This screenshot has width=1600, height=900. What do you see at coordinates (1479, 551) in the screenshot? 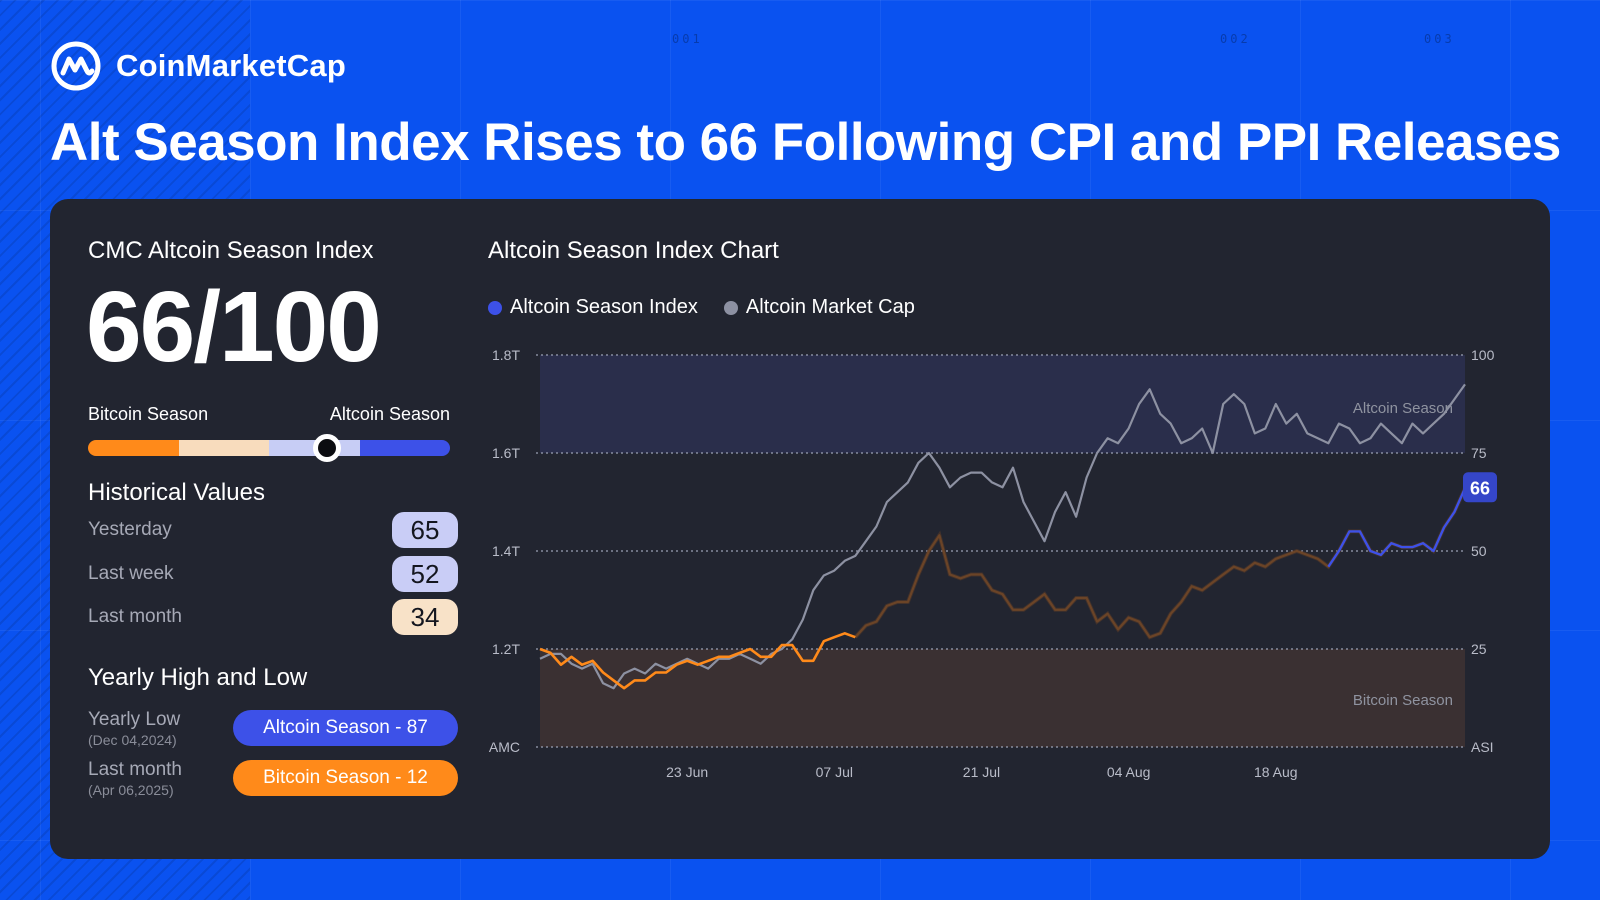
I see `right-tick-label: 50` at bounding box center [1479, 551].